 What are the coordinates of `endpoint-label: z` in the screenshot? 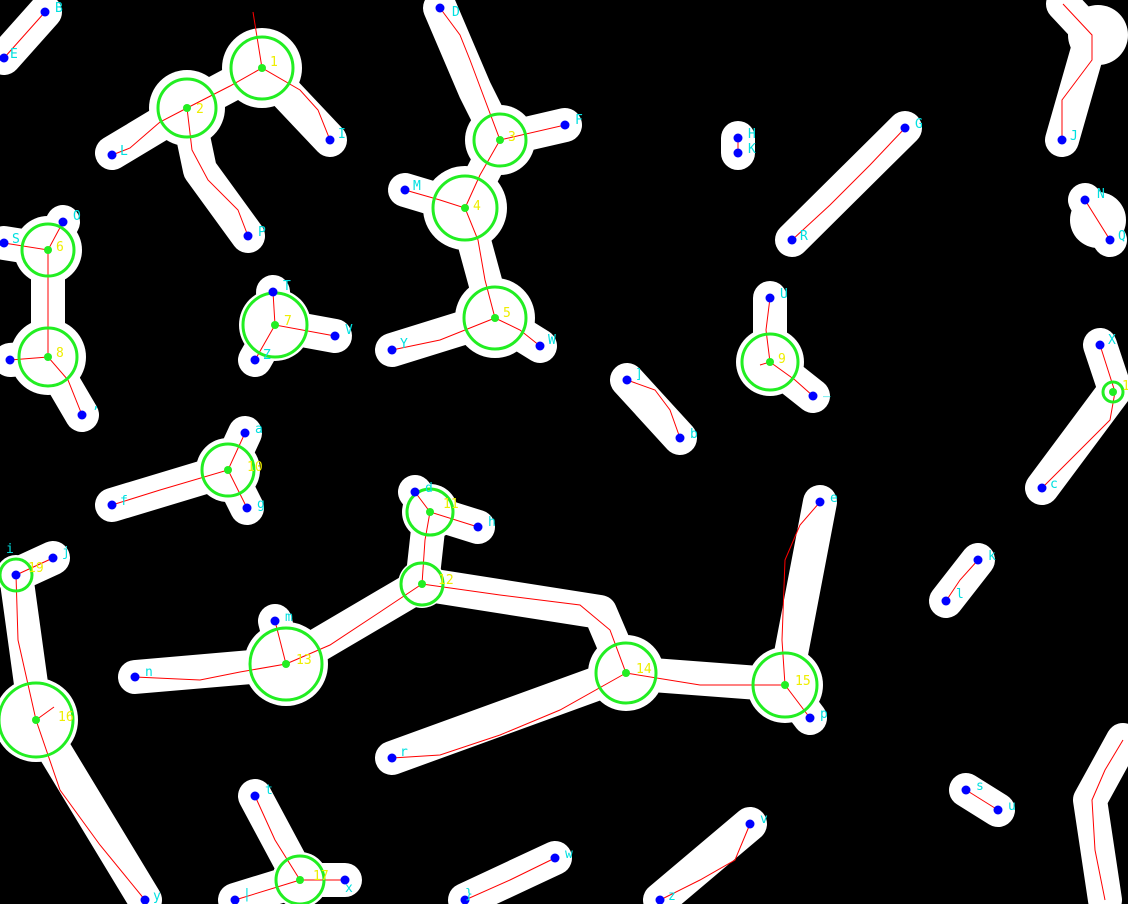 It's located at (672, 896).